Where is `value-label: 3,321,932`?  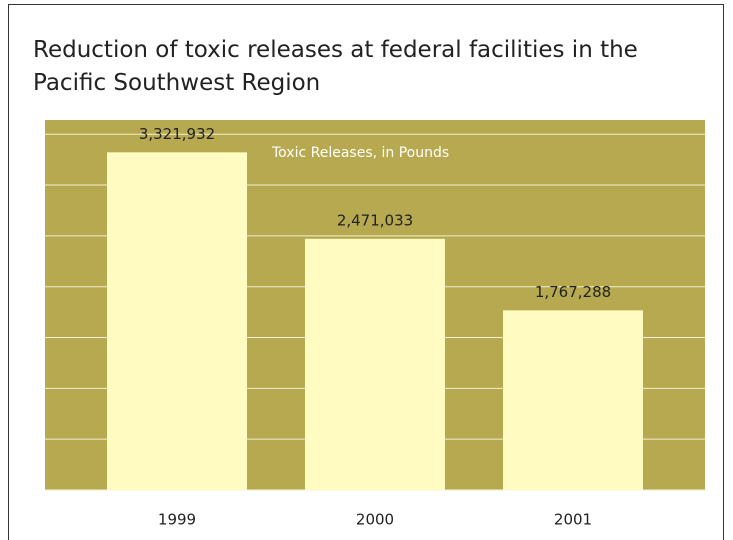
value-label: 3,321,932 is located at coordinates (177, 134).